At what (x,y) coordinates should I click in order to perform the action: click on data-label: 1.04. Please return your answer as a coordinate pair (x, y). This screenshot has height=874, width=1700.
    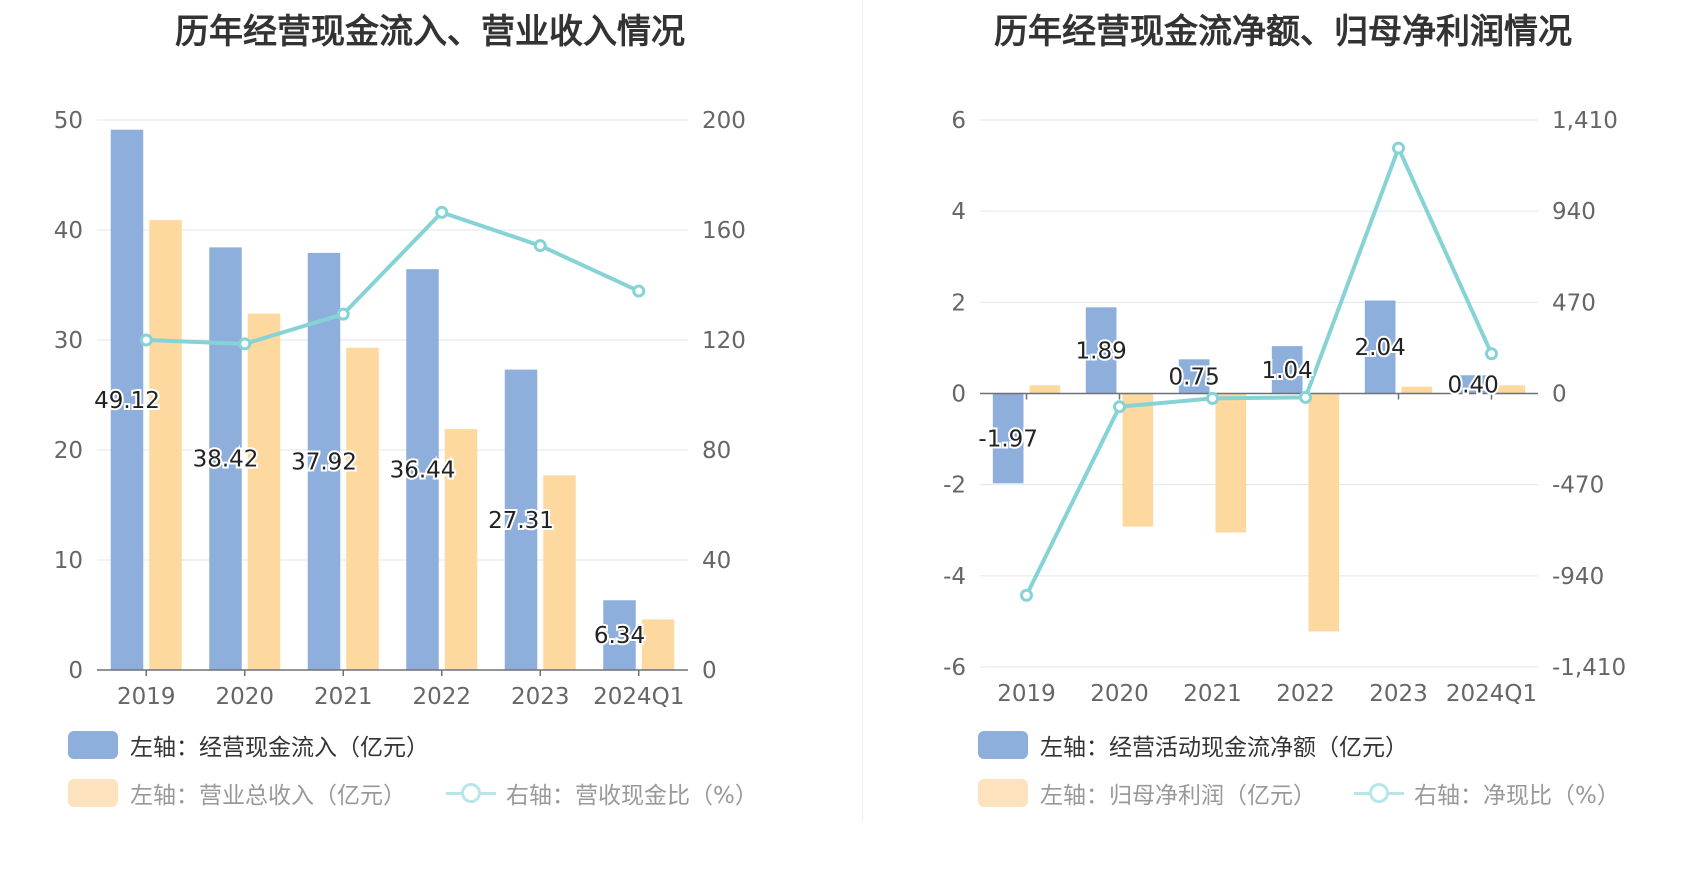
    Looking at the image, I should click on (1287, 371).